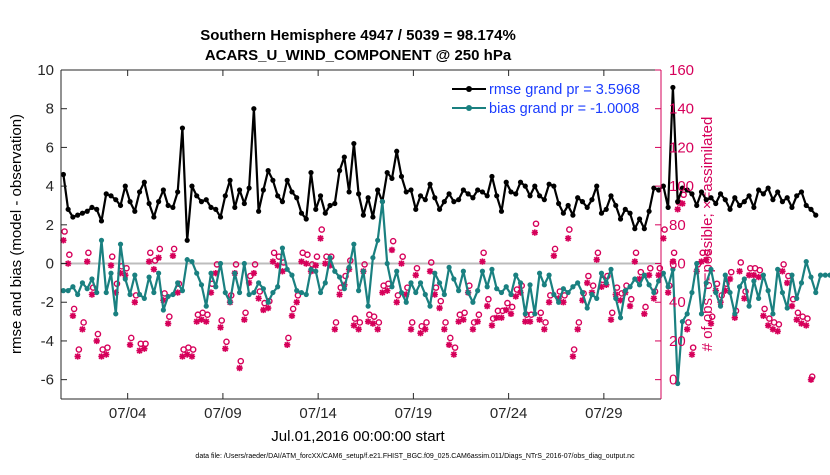 Image resolution: width=830 pixels, height=475 pixels. Describe the element at coordinates (50, 264) in the screenshot. I see `y-left-tick-label: 0` at that location.